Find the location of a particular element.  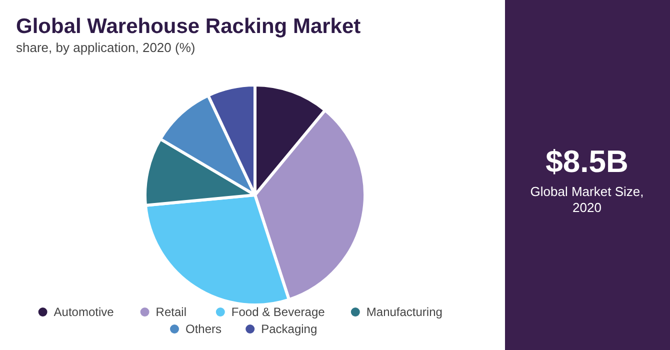

legend-label: Manufacturing is located at coordinates (404, 312).